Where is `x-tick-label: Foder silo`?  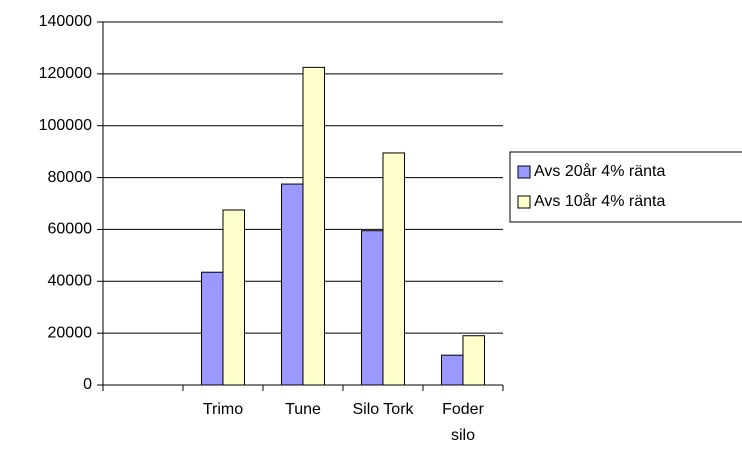
x-tick-label: Foder silo is located at coordinates (463, 422).